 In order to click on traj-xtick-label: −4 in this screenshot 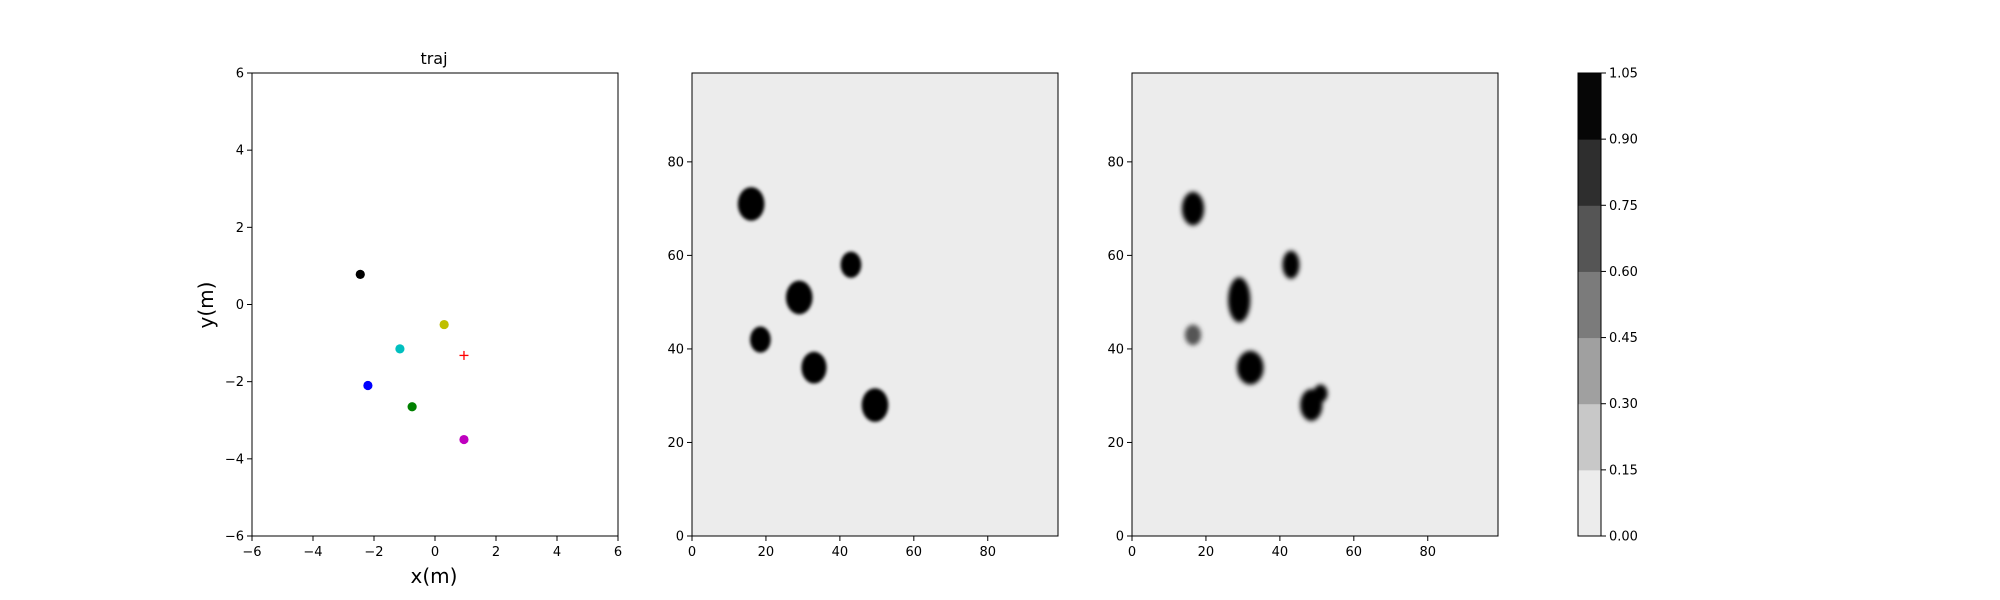, I will do `click(312, 552)`.